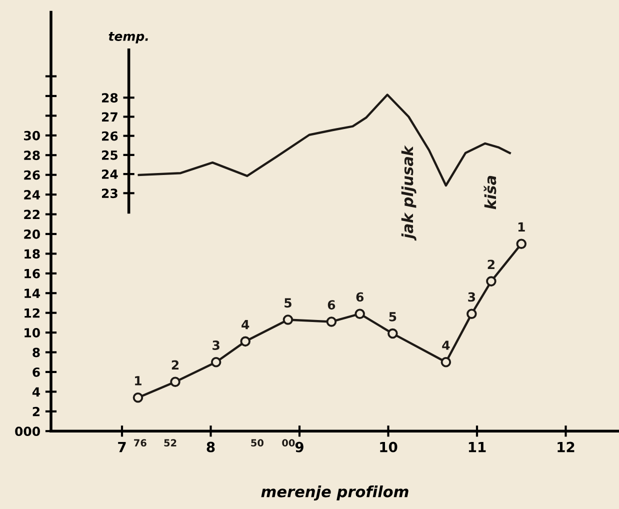  Describe the element at coordinates (32, 293) in the screenshot. I see `y-tick-label: 14` at that location.